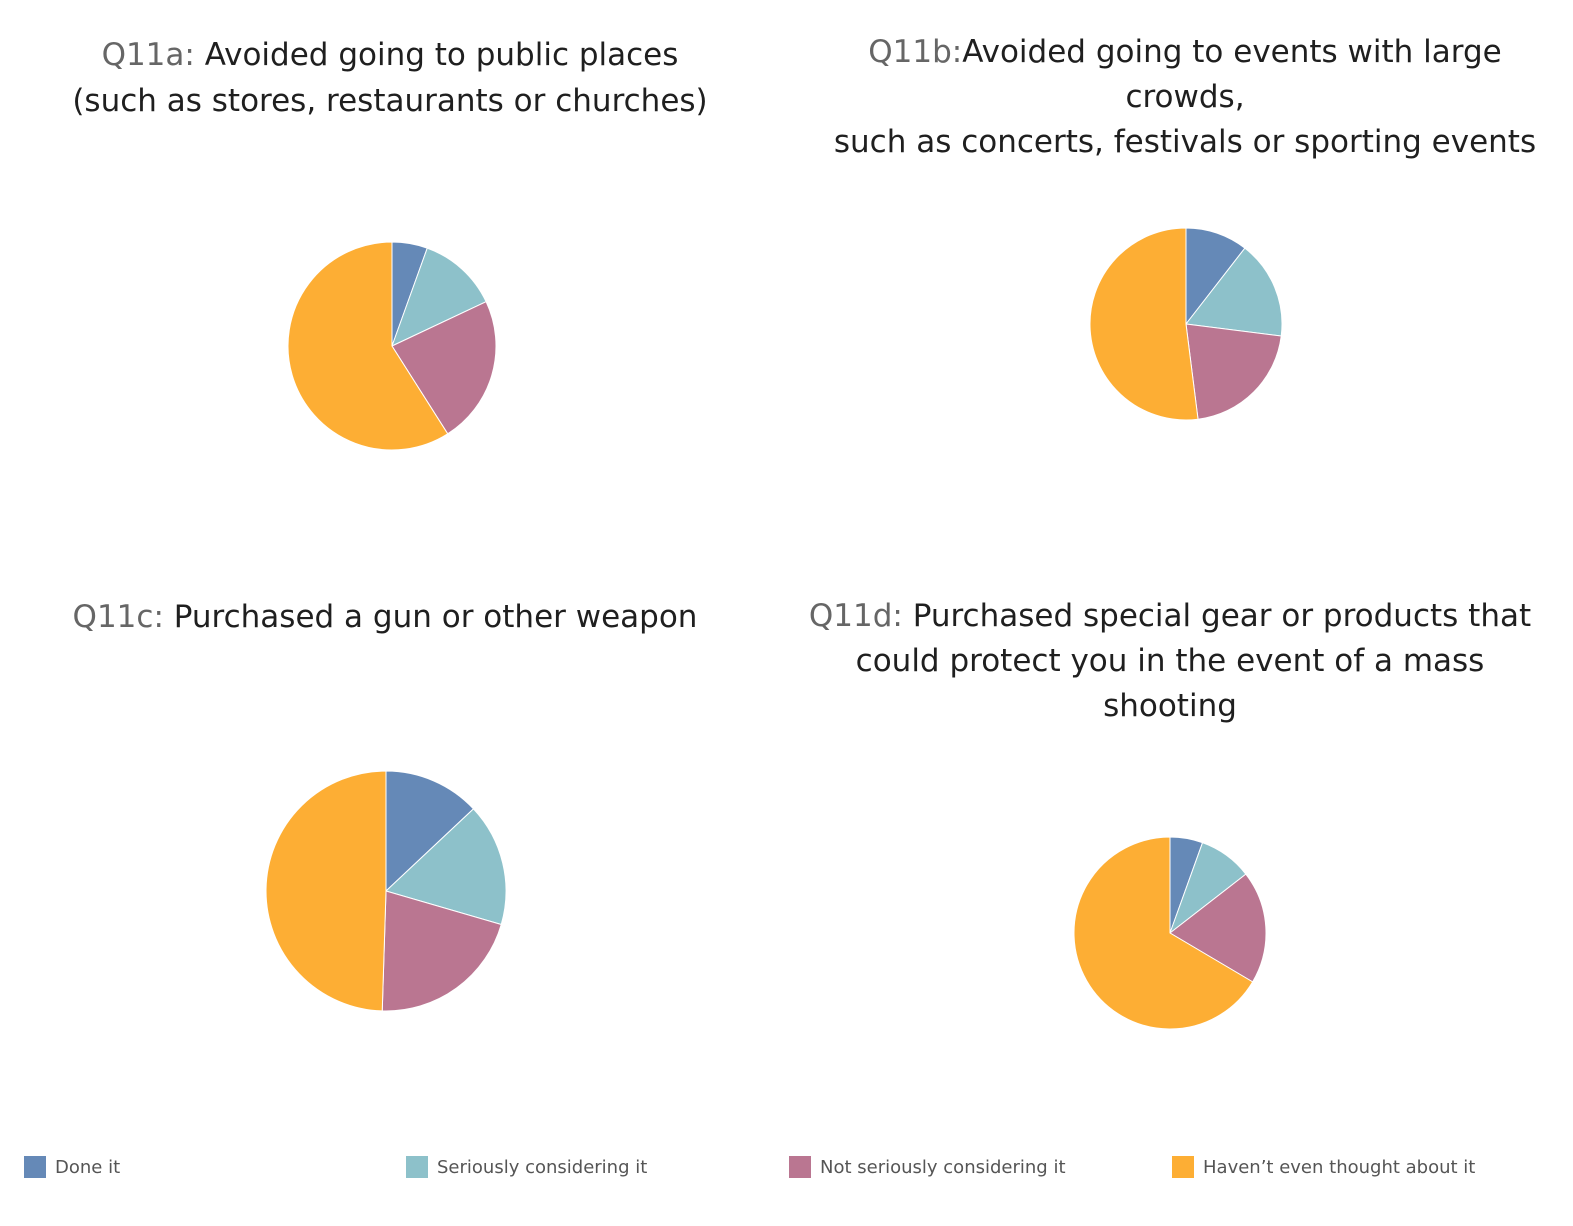  What do you see at coordinates (1170, 706) in the screenshot?
I see `title-line: shooting` at bounding box center [1170, 706].